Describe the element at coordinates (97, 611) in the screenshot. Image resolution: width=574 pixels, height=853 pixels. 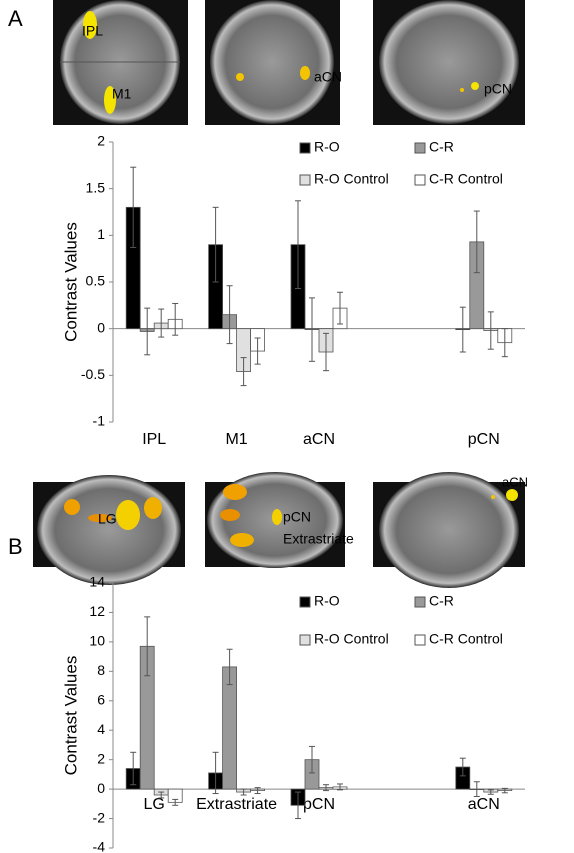
I see `y-tick-label: 12` at that location.